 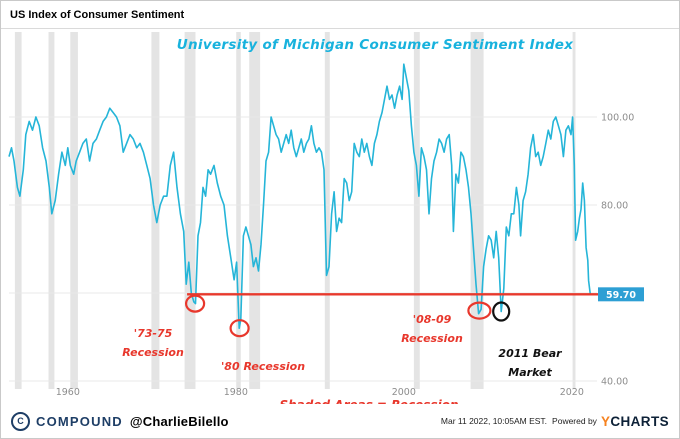 I want to click on compound-brand: C COMPOUND @CharlieBilello, so click(x=120, y=421).